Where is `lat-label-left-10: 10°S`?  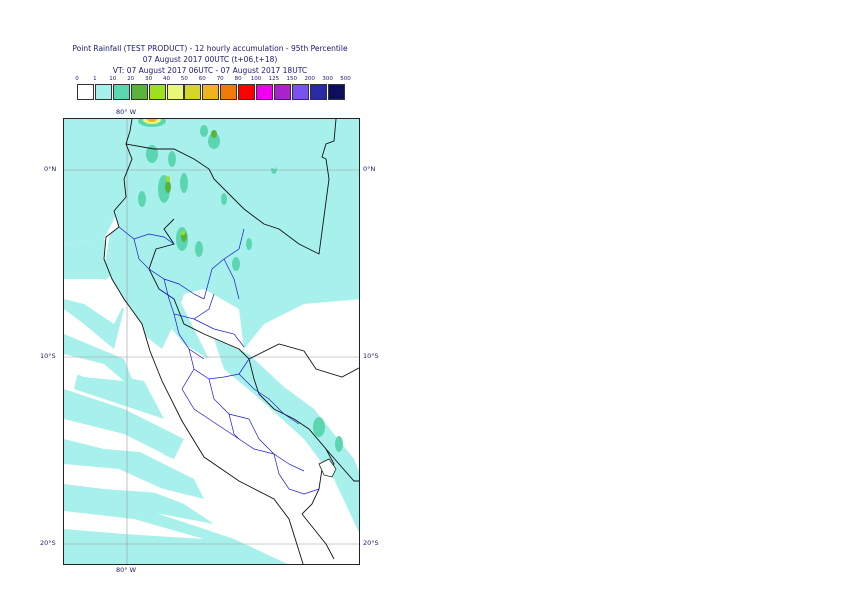 lat-label-left-10: 10°S is located at coordinates (48, 356).